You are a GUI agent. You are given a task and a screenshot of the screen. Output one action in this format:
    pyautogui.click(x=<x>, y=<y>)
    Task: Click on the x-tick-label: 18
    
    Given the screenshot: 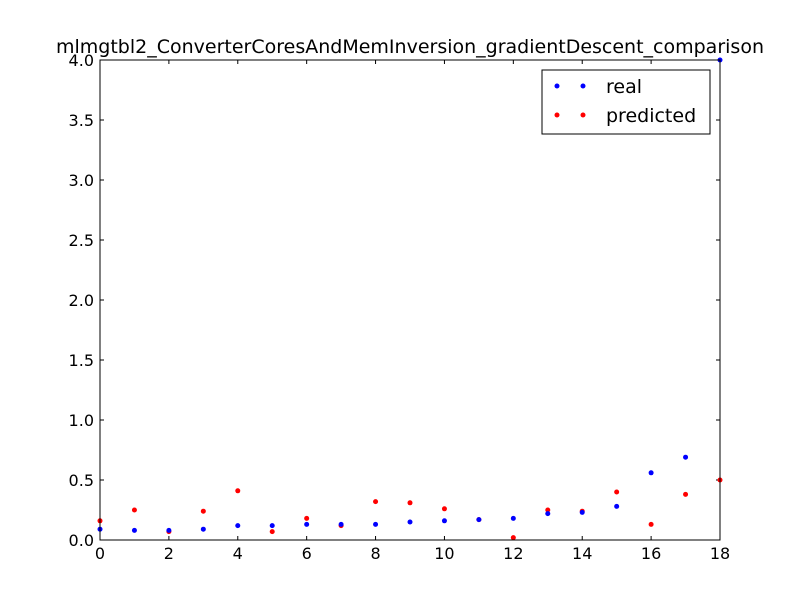 What is the action you would take?
    pyautogui.click(x=720, y=553)
    